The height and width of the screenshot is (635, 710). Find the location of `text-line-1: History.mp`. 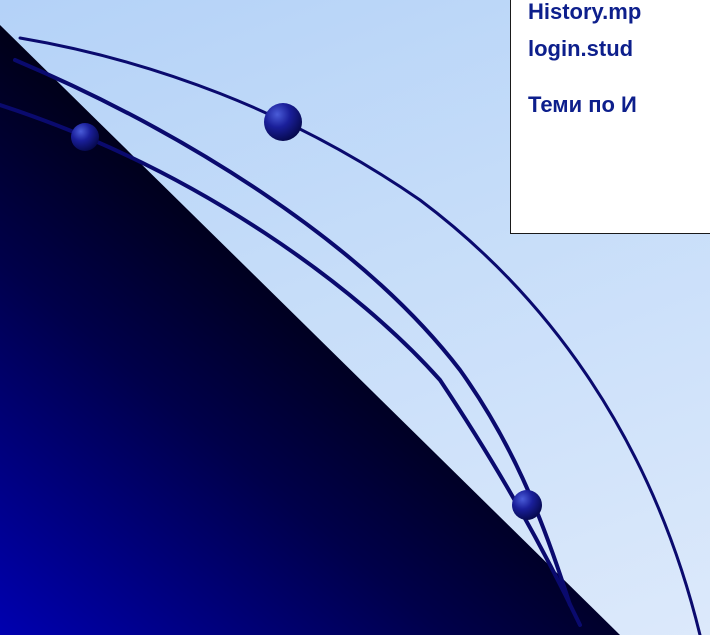

text-line-1: History.mp is located at coordinates (585, 12).